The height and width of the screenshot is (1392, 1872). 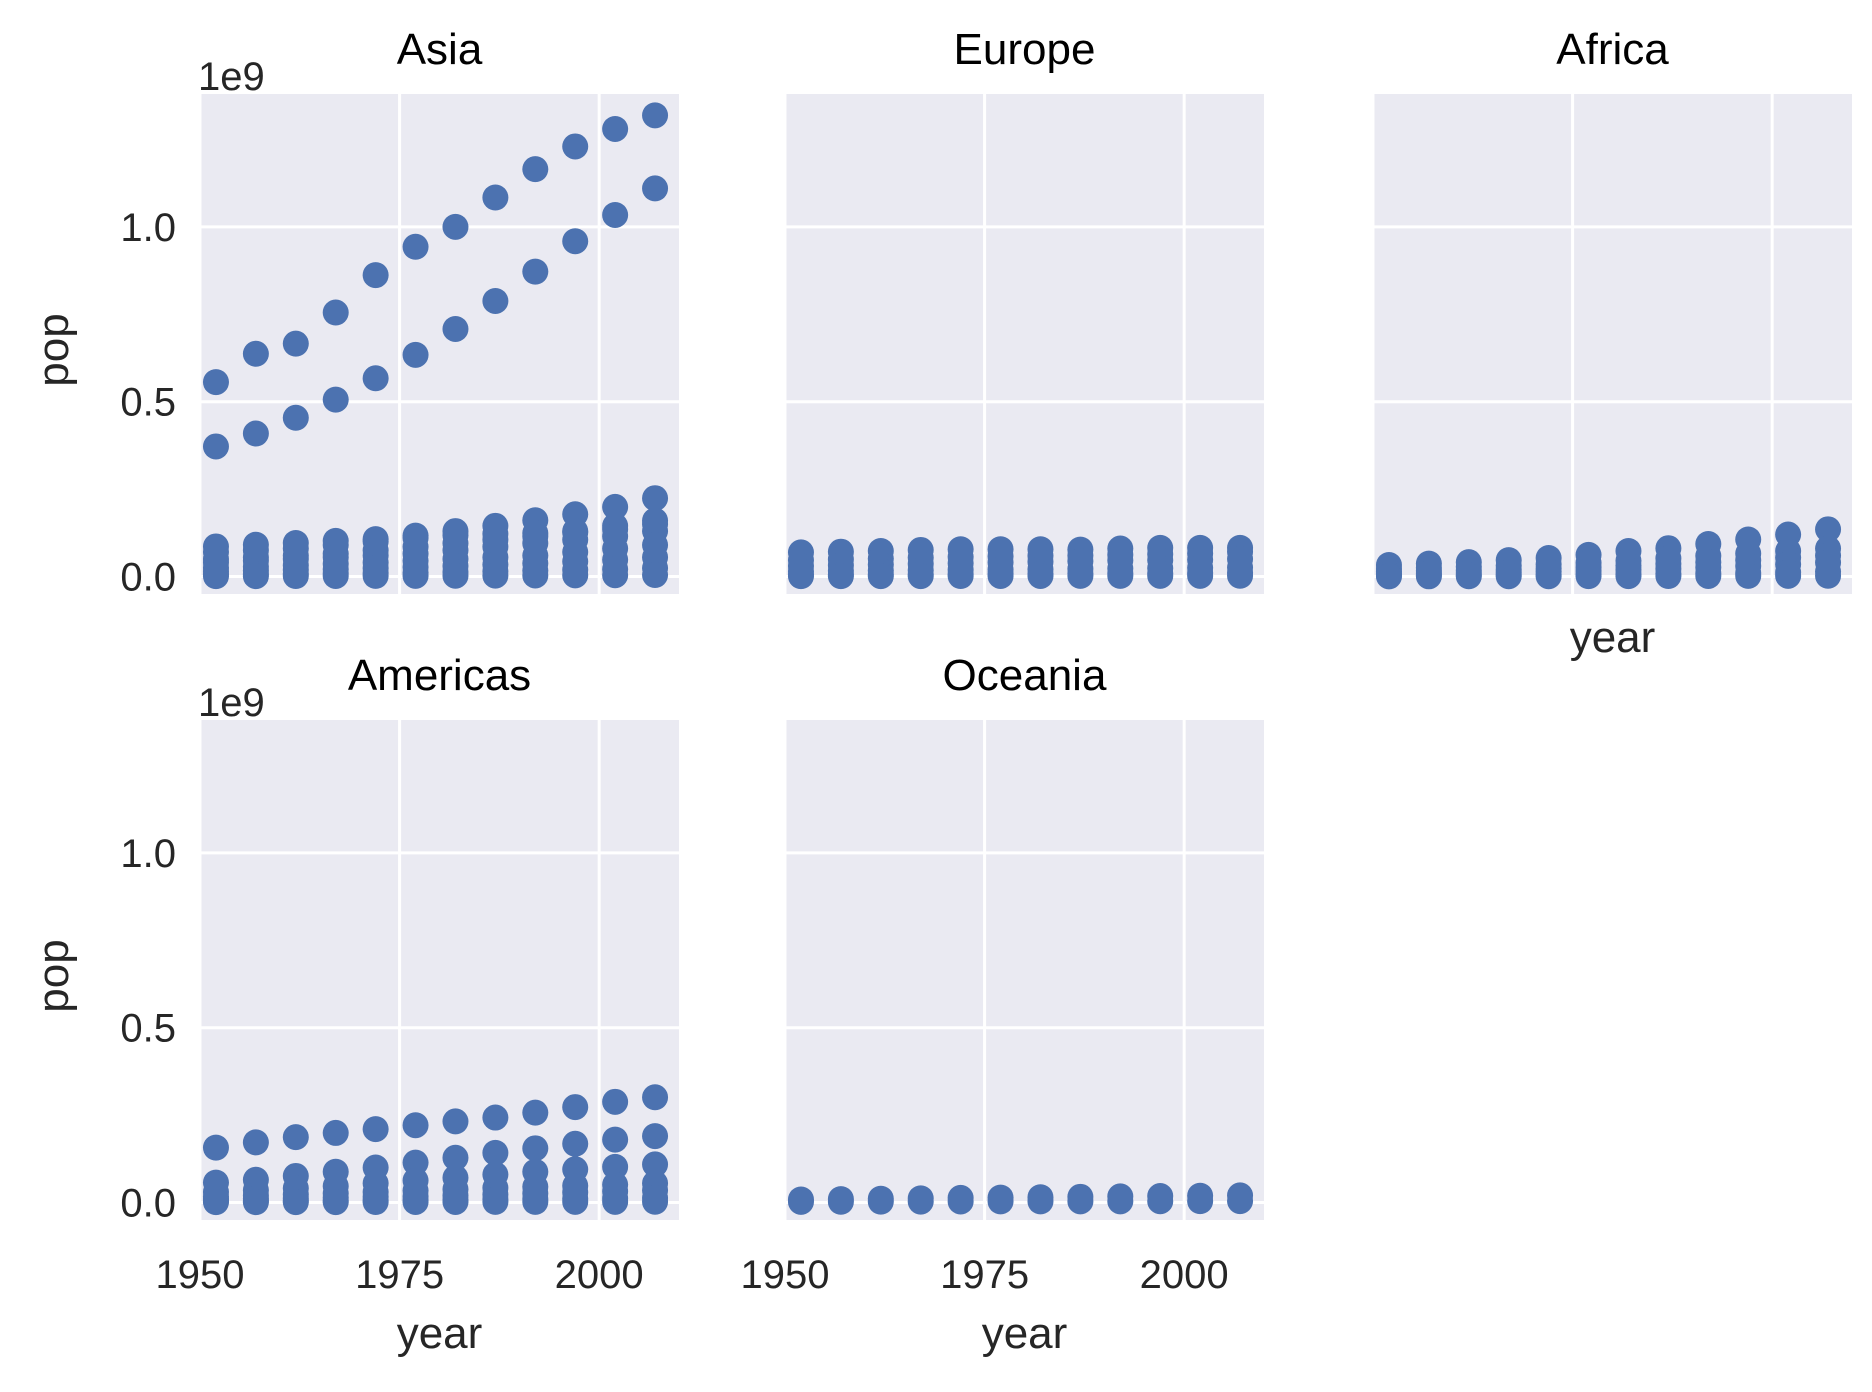 What do you see at coordinates (1388, 576) in the screenshot?
I see `point-africa-1952` at bounding box center [1388, 576].